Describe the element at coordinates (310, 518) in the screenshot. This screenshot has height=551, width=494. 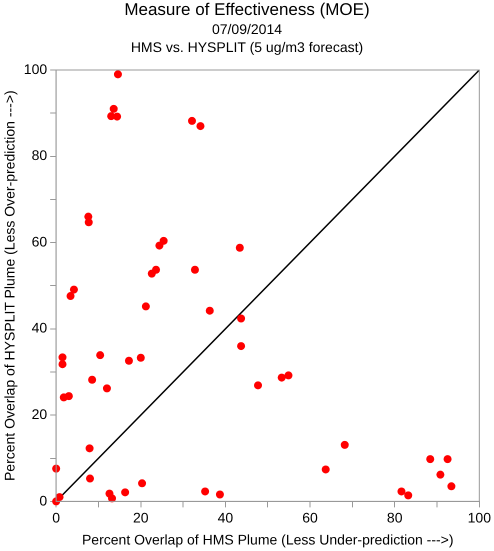
I see `x-tick-label: 60` at that location.